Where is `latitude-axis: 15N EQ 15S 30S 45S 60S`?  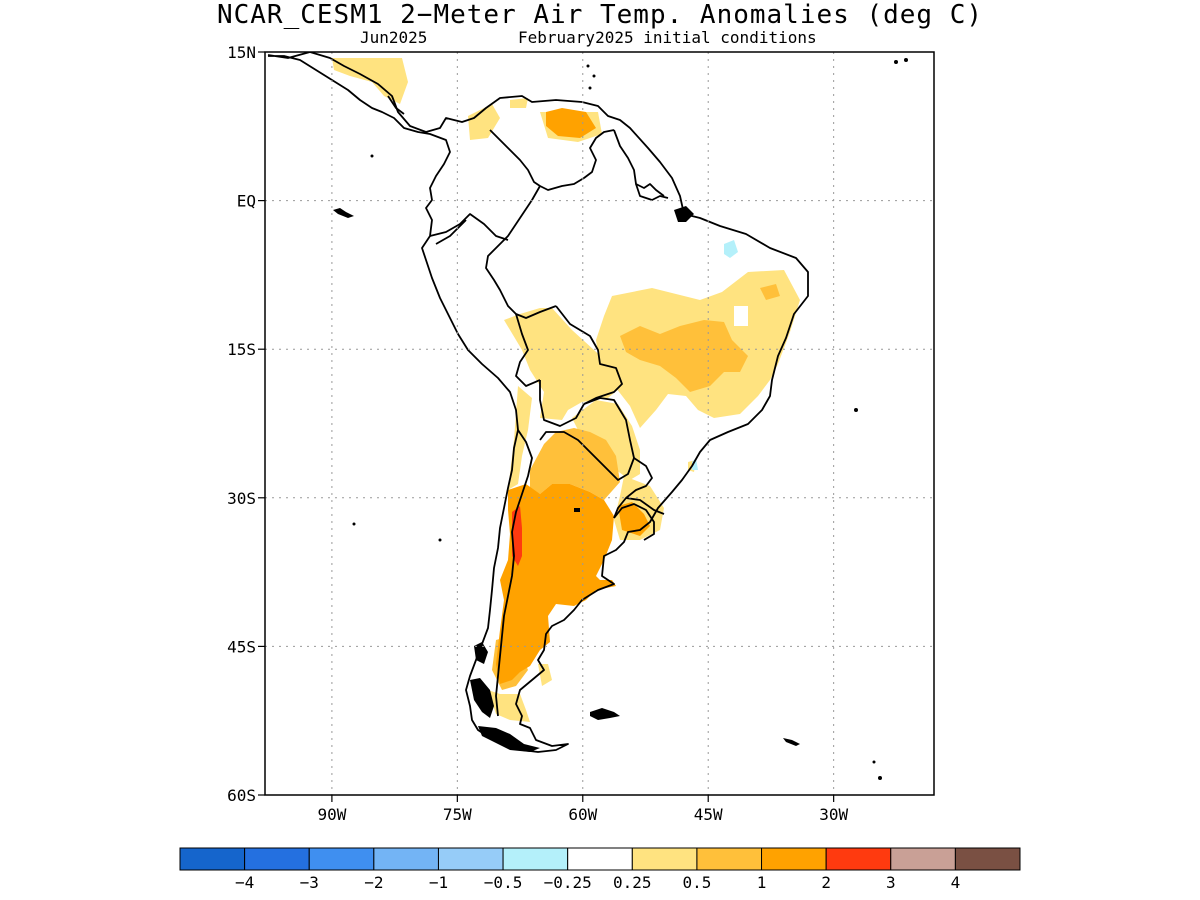 latitude-axis: 15N EQ 15S 30S 45S 60S is located at coordinates (246, 424).